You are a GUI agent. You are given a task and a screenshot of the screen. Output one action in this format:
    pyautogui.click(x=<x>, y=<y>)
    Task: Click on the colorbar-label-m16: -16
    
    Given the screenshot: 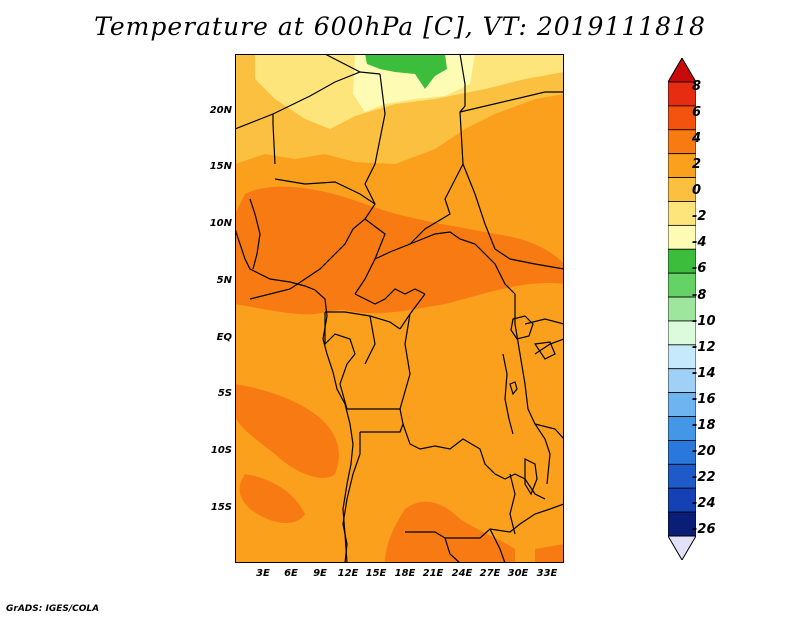 What is the action you would take?
    pyautogui.click(x=704, y=399)
    